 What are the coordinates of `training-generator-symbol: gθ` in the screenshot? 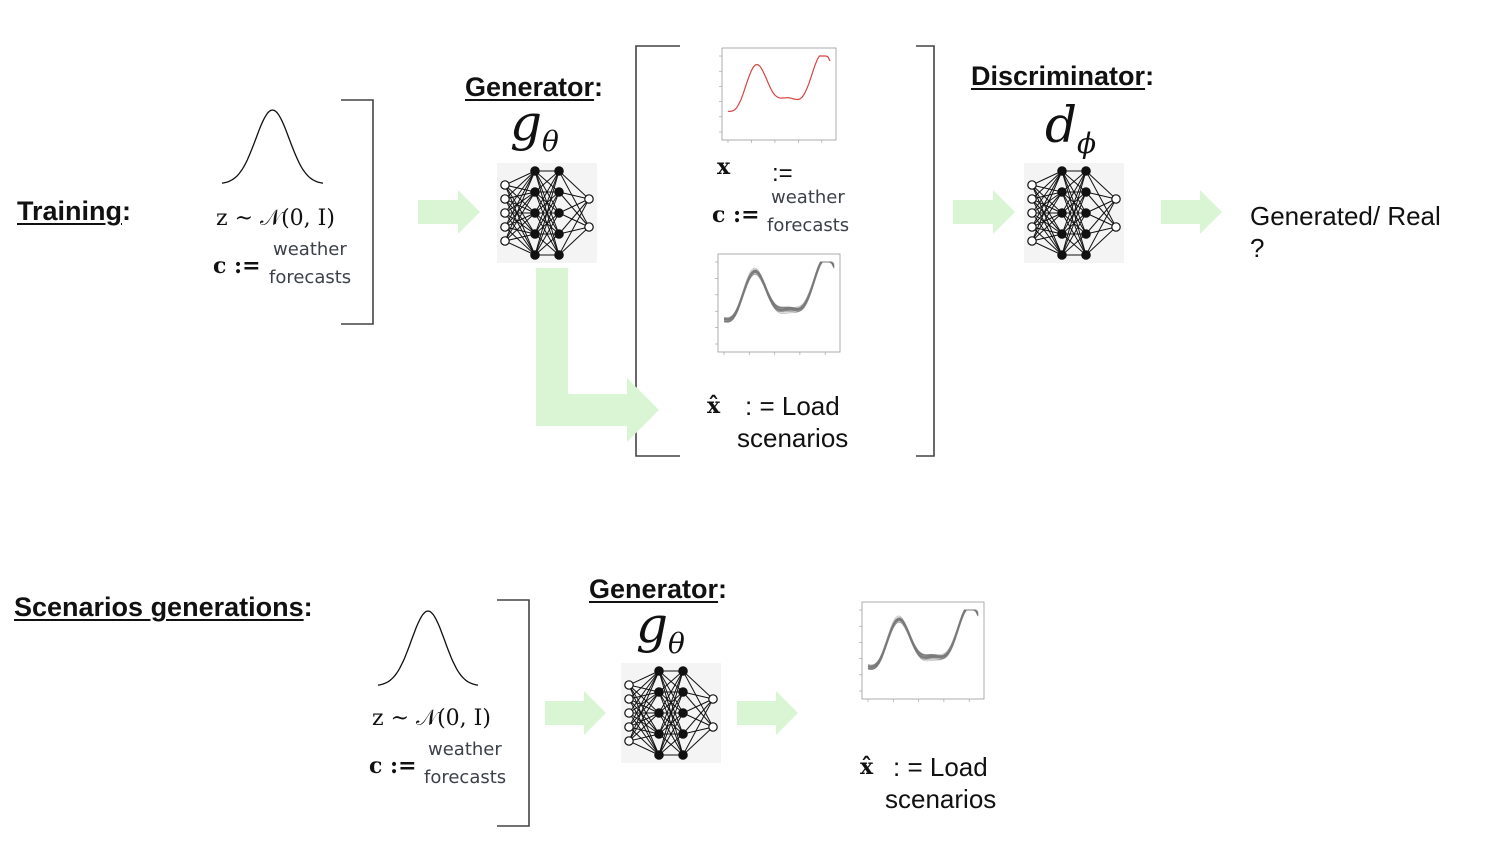 It's located at (534, 126).